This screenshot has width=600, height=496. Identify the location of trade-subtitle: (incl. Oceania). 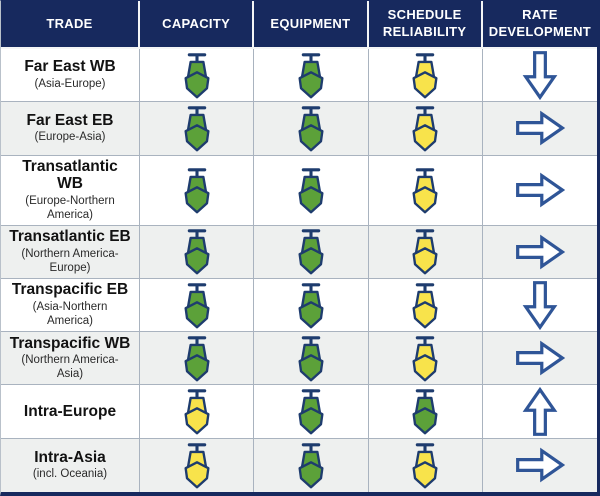
(70, 474).